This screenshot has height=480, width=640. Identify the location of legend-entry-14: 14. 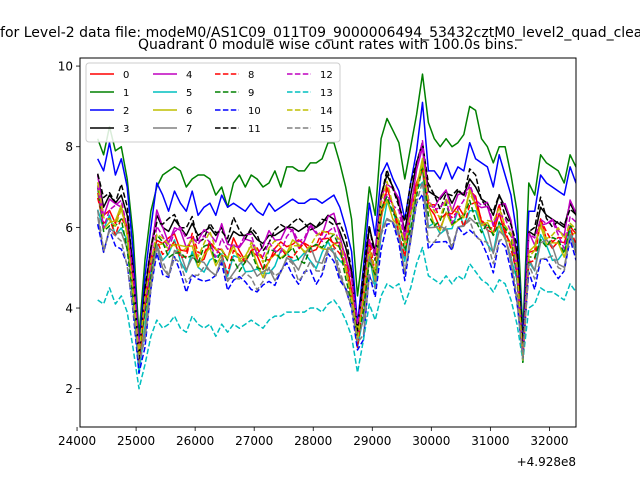
(310, 111).